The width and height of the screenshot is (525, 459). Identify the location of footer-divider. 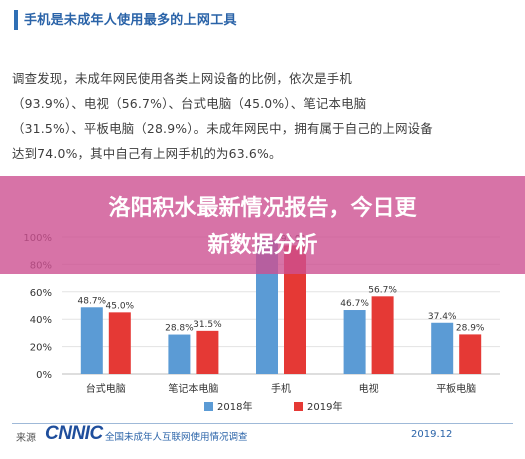
(262, 423).